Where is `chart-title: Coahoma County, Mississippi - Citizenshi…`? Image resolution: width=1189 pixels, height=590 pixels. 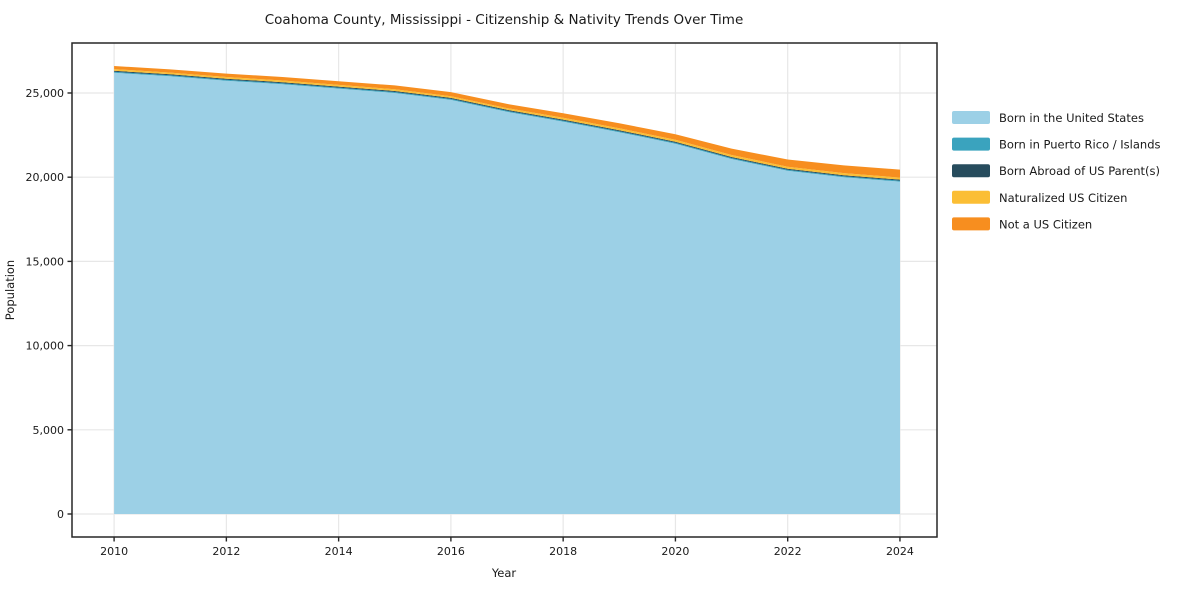 chart-title: Coahoma County, Mississippi - Citizenshi… is located at coordinates (504, 20).